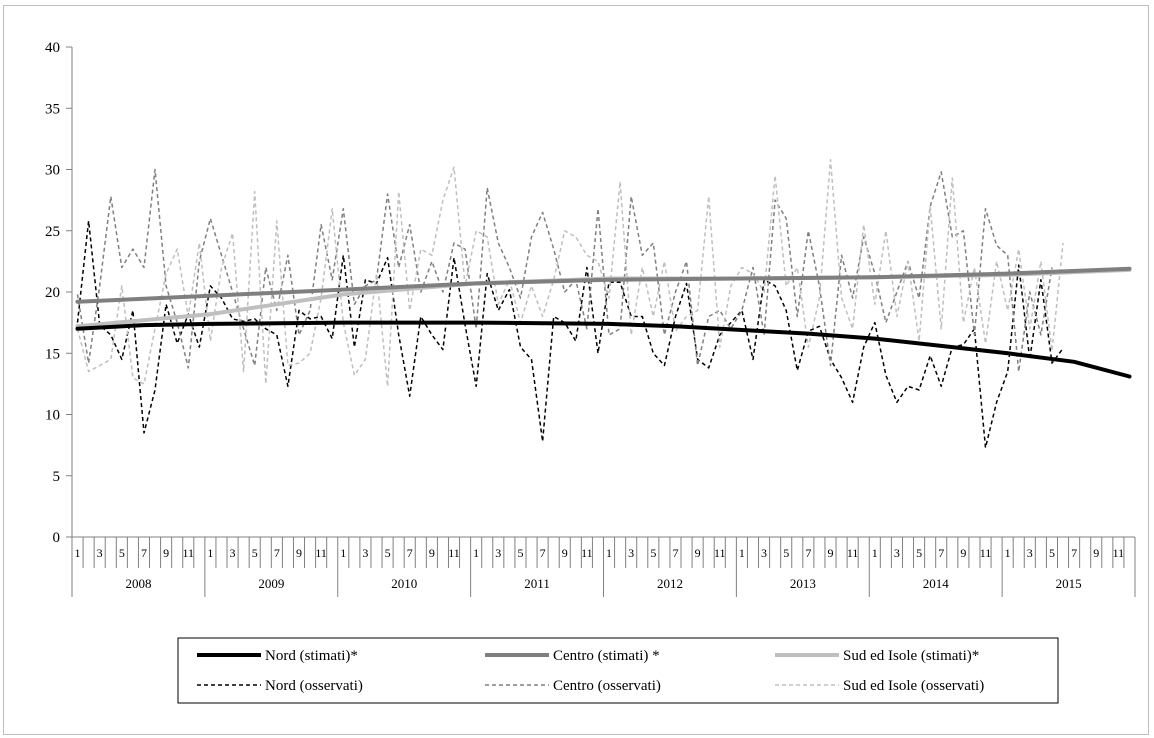 The width and height of the screenshot is (1154, 738). Describe the element at coordinates (52, 171) in the screenshot. I see `y-tick-label: 30` at that location.